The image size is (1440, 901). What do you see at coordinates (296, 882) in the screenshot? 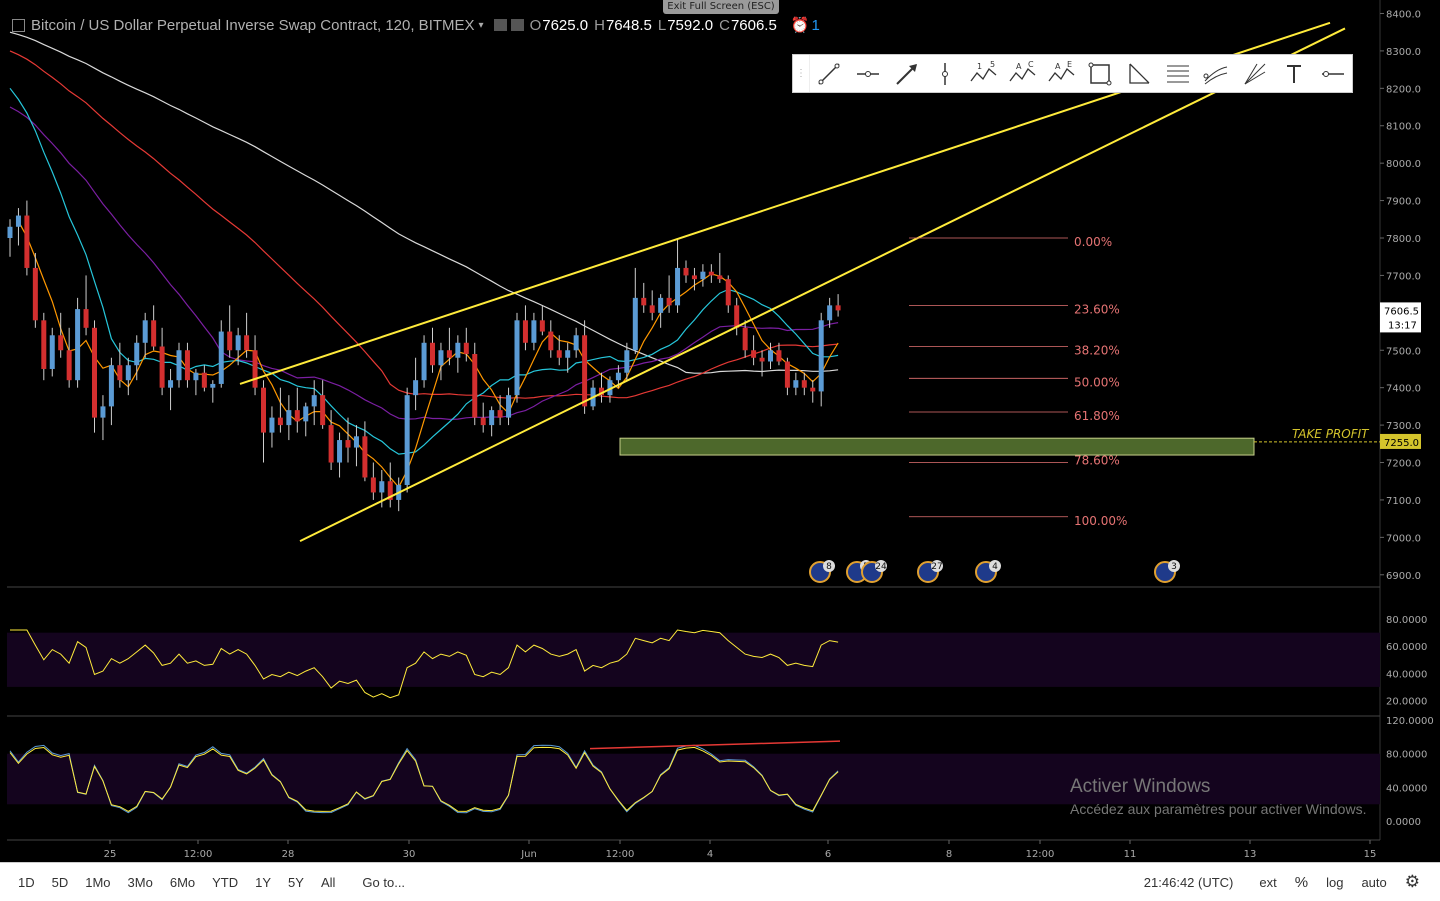
I see `timeframe-5y: 5Y` at bounding box center [296, 882].